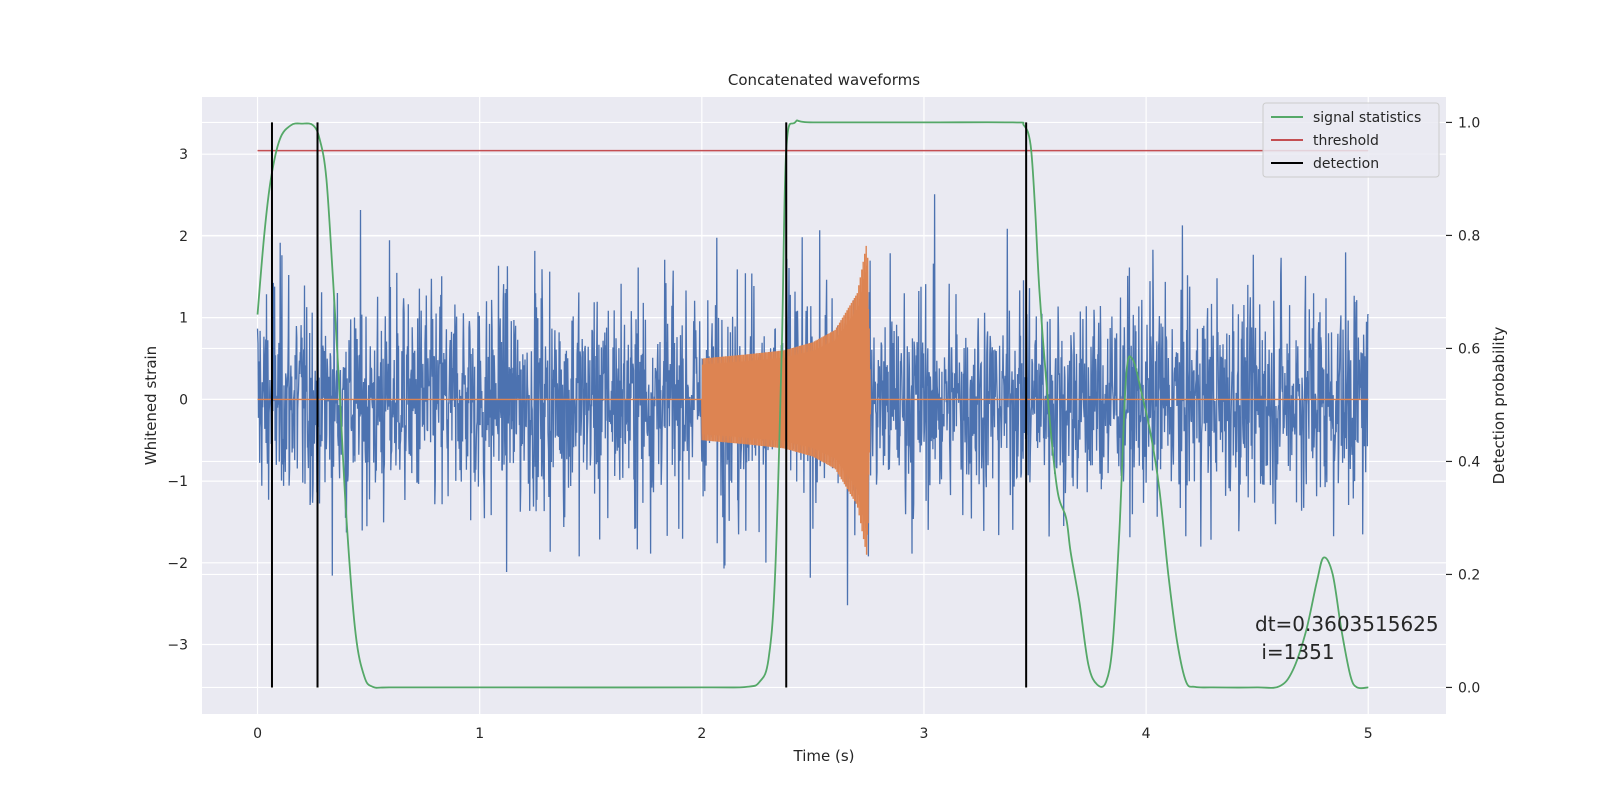 This screenshot has width=1600, height=800. Describe the element at coordinates (1146, 734) in the screenshot. I see `x-tick-label: 4` at that location.